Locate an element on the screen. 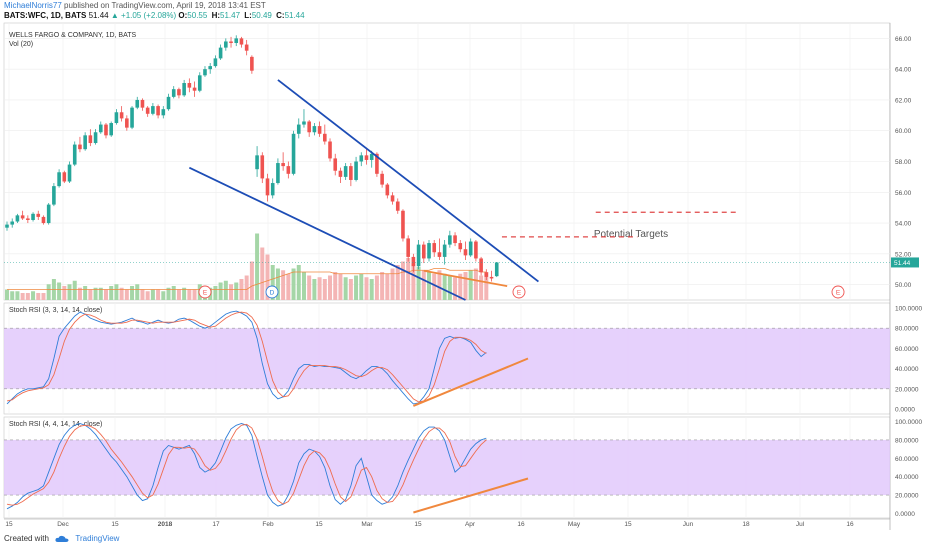 This screenshot has width=932, height=552. close-value: 51.44 is located at coordinates (294, 15).